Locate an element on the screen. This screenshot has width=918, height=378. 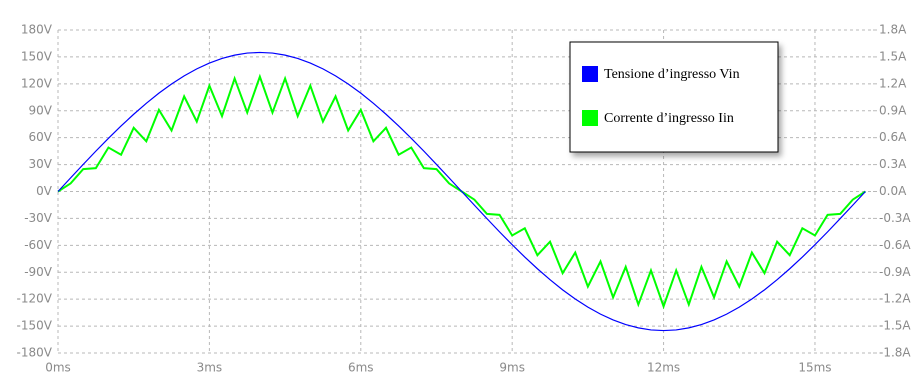
y-tick-label: -60V is located at coordinates (38, 245).